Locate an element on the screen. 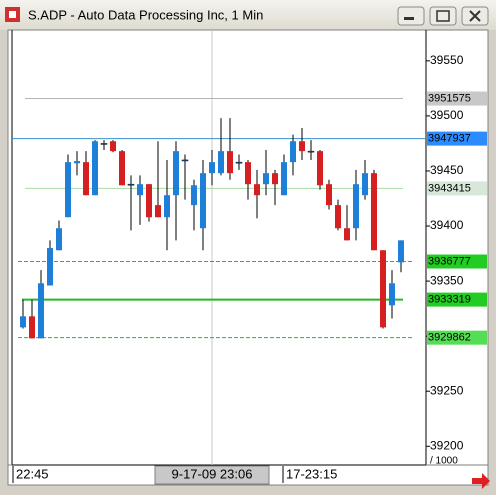 This screenshot has width=496, height=495. minimize-button is located at coordinates (411, 16).